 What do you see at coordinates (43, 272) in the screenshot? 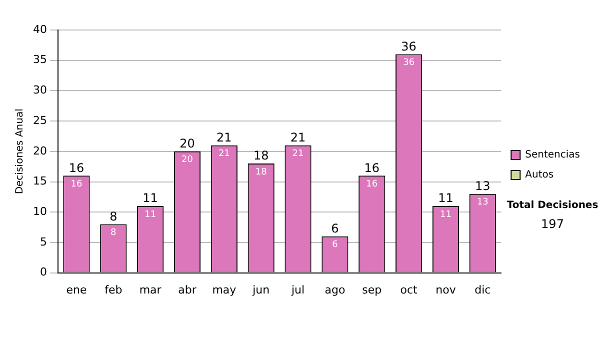
I see `y-tick-label: 0` at bounding box center [43, 272].